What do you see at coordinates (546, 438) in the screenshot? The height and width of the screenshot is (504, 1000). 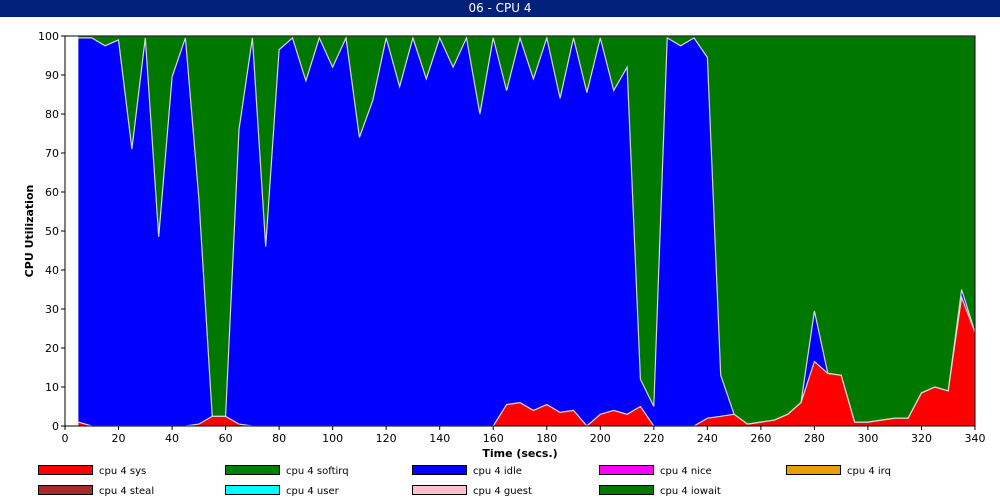 I see `x-tick-label: 180` at bounding box center [546, 438].